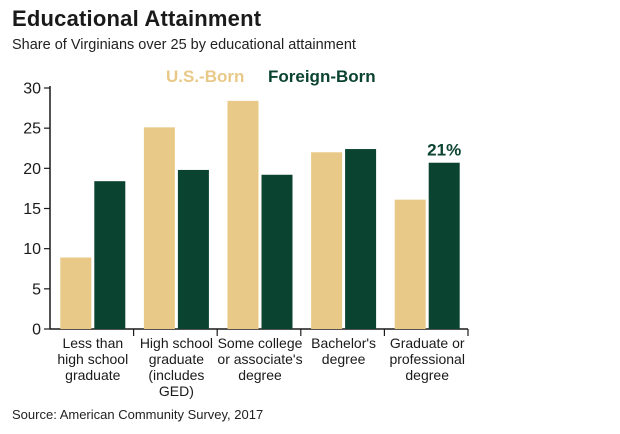 The width and height of the screenshot is (620, 434). Describe the element at coordinates (176, 391) in the screenshot. I see `x-category-label: GED)` at that location.